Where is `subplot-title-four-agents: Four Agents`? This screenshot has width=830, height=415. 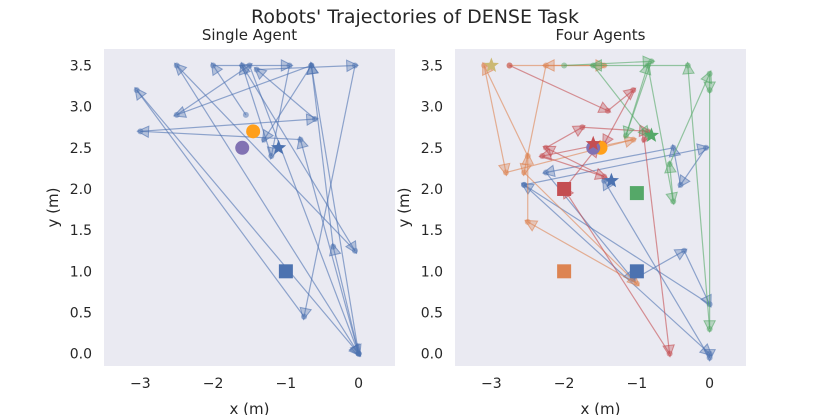 subplot-title-four-agents: Four Agents is located at coordinates (601, 35).